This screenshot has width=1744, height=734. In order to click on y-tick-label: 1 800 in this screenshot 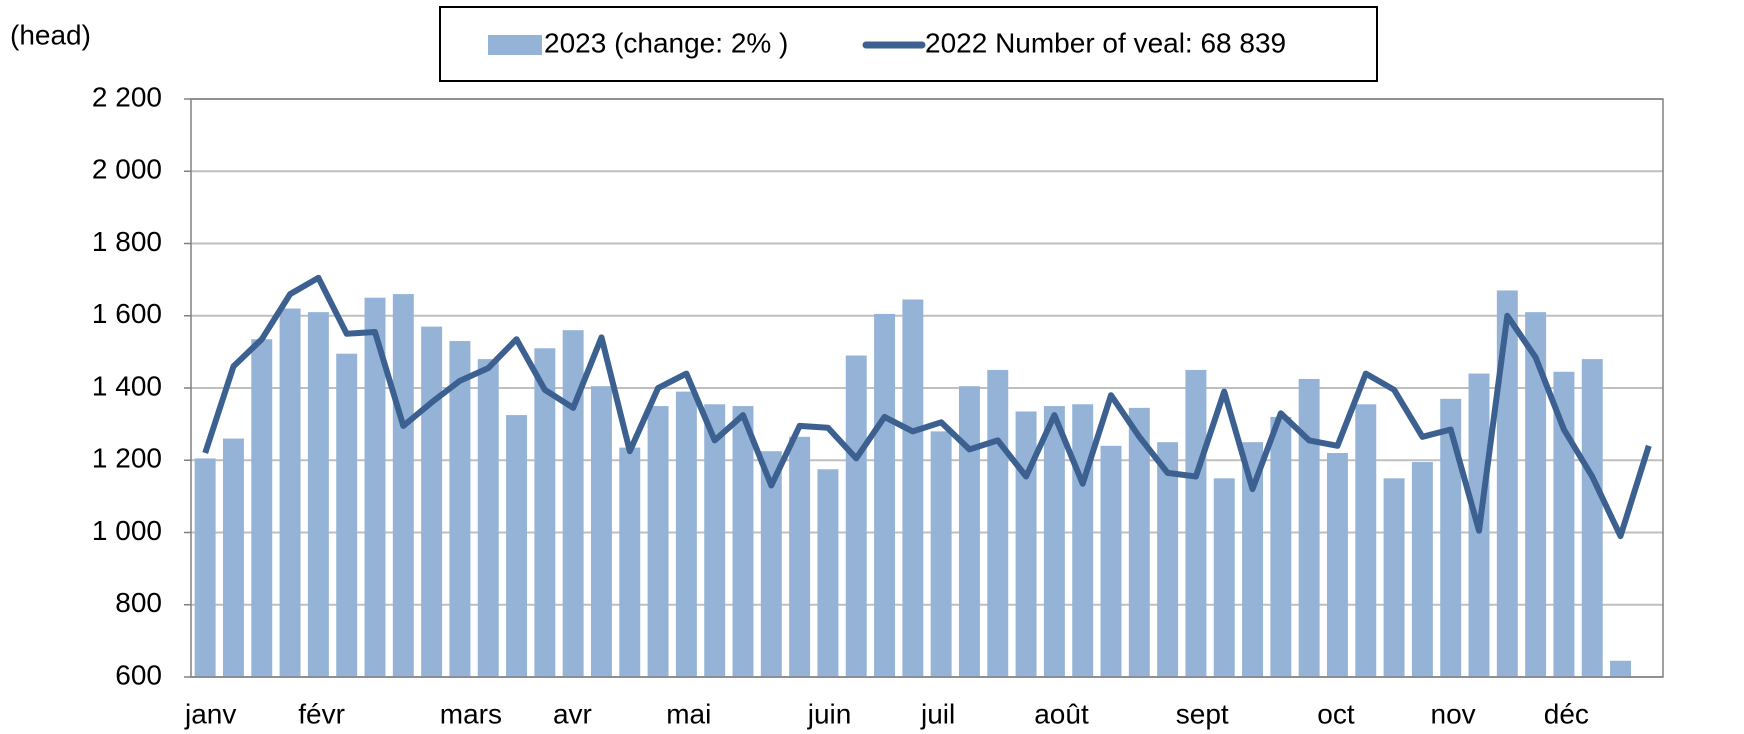, I will do `click(127, 241)`.